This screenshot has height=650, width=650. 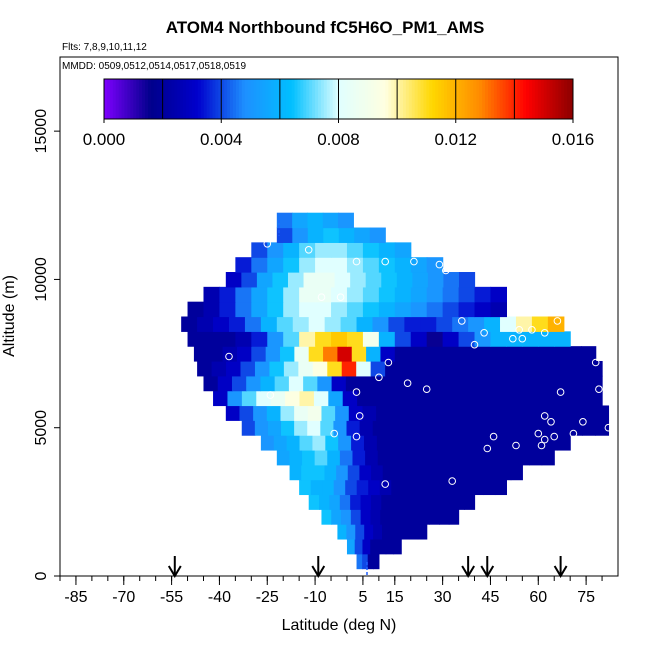 I want to click on x-axis-label: Latitude (deg N), so click(x=339, y=625).